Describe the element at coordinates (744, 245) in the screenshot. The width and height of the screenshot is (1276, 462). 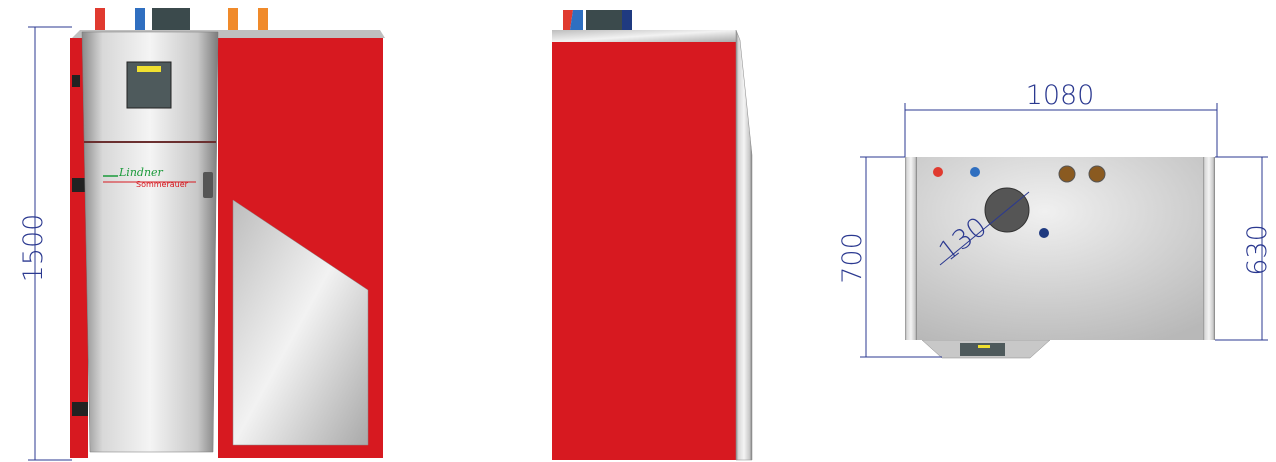
I see `front-profile` at that location.